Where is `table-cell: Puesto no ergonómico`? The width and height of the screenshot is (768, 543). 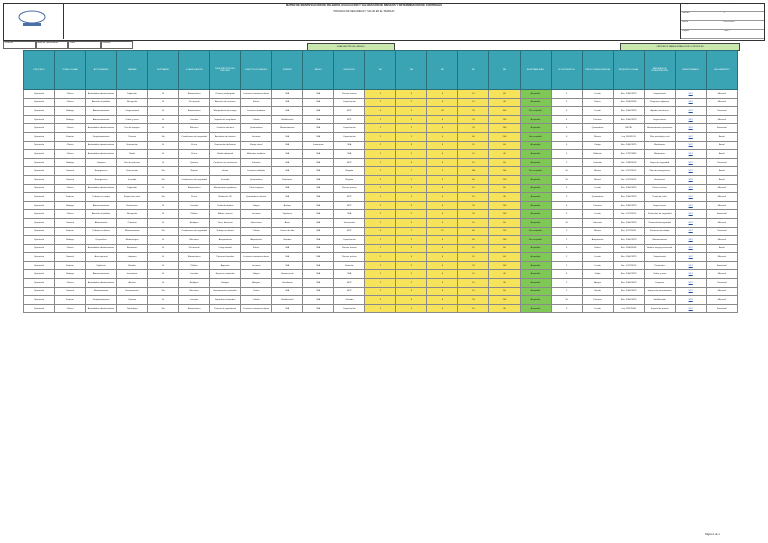
table-cell: Puesto no ergonómico is located at coordinates (225, 308).